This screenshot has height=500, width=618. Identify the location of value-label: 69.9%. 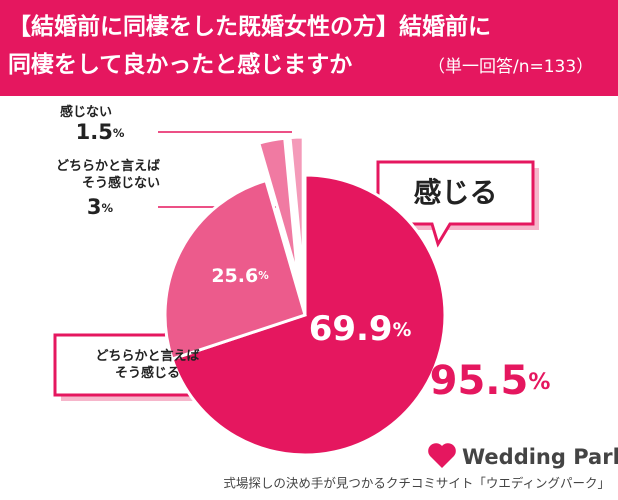
(360, 329).